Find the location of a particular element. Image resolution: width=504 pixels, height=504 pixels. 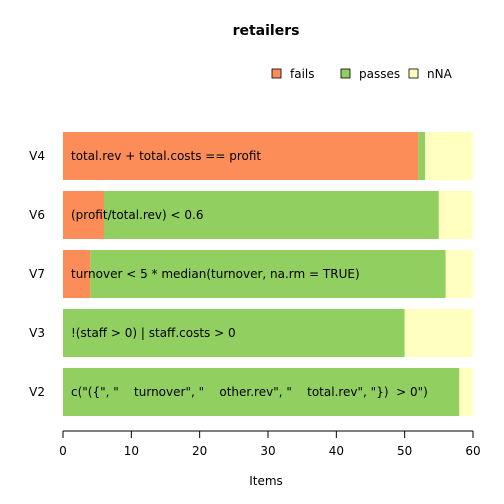

x-tick-label: 50 is located at coordinates (404, 451).